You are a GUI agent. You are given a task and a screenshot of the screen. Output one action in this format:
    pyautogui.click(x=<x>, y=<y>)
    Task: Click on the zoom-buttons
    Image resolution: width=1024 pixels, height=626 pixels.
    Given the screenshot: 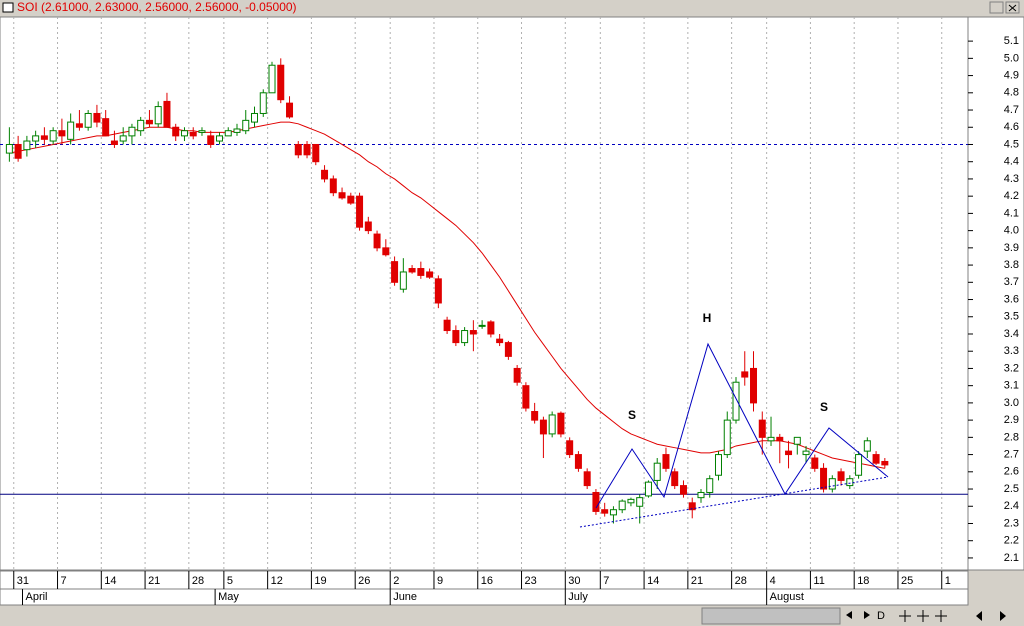 What is the action you would take?
    pyautogui.click(x=923, y=616)
    